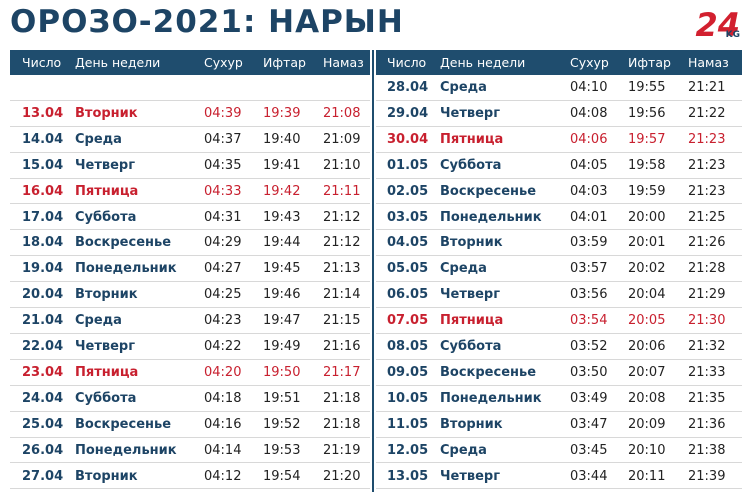 Image resolution: width=750 pixels, height=500 pixels. Describe the element at coordinates (342, 295) in the screenshot. I see `time-cell: 21:14` at that location.